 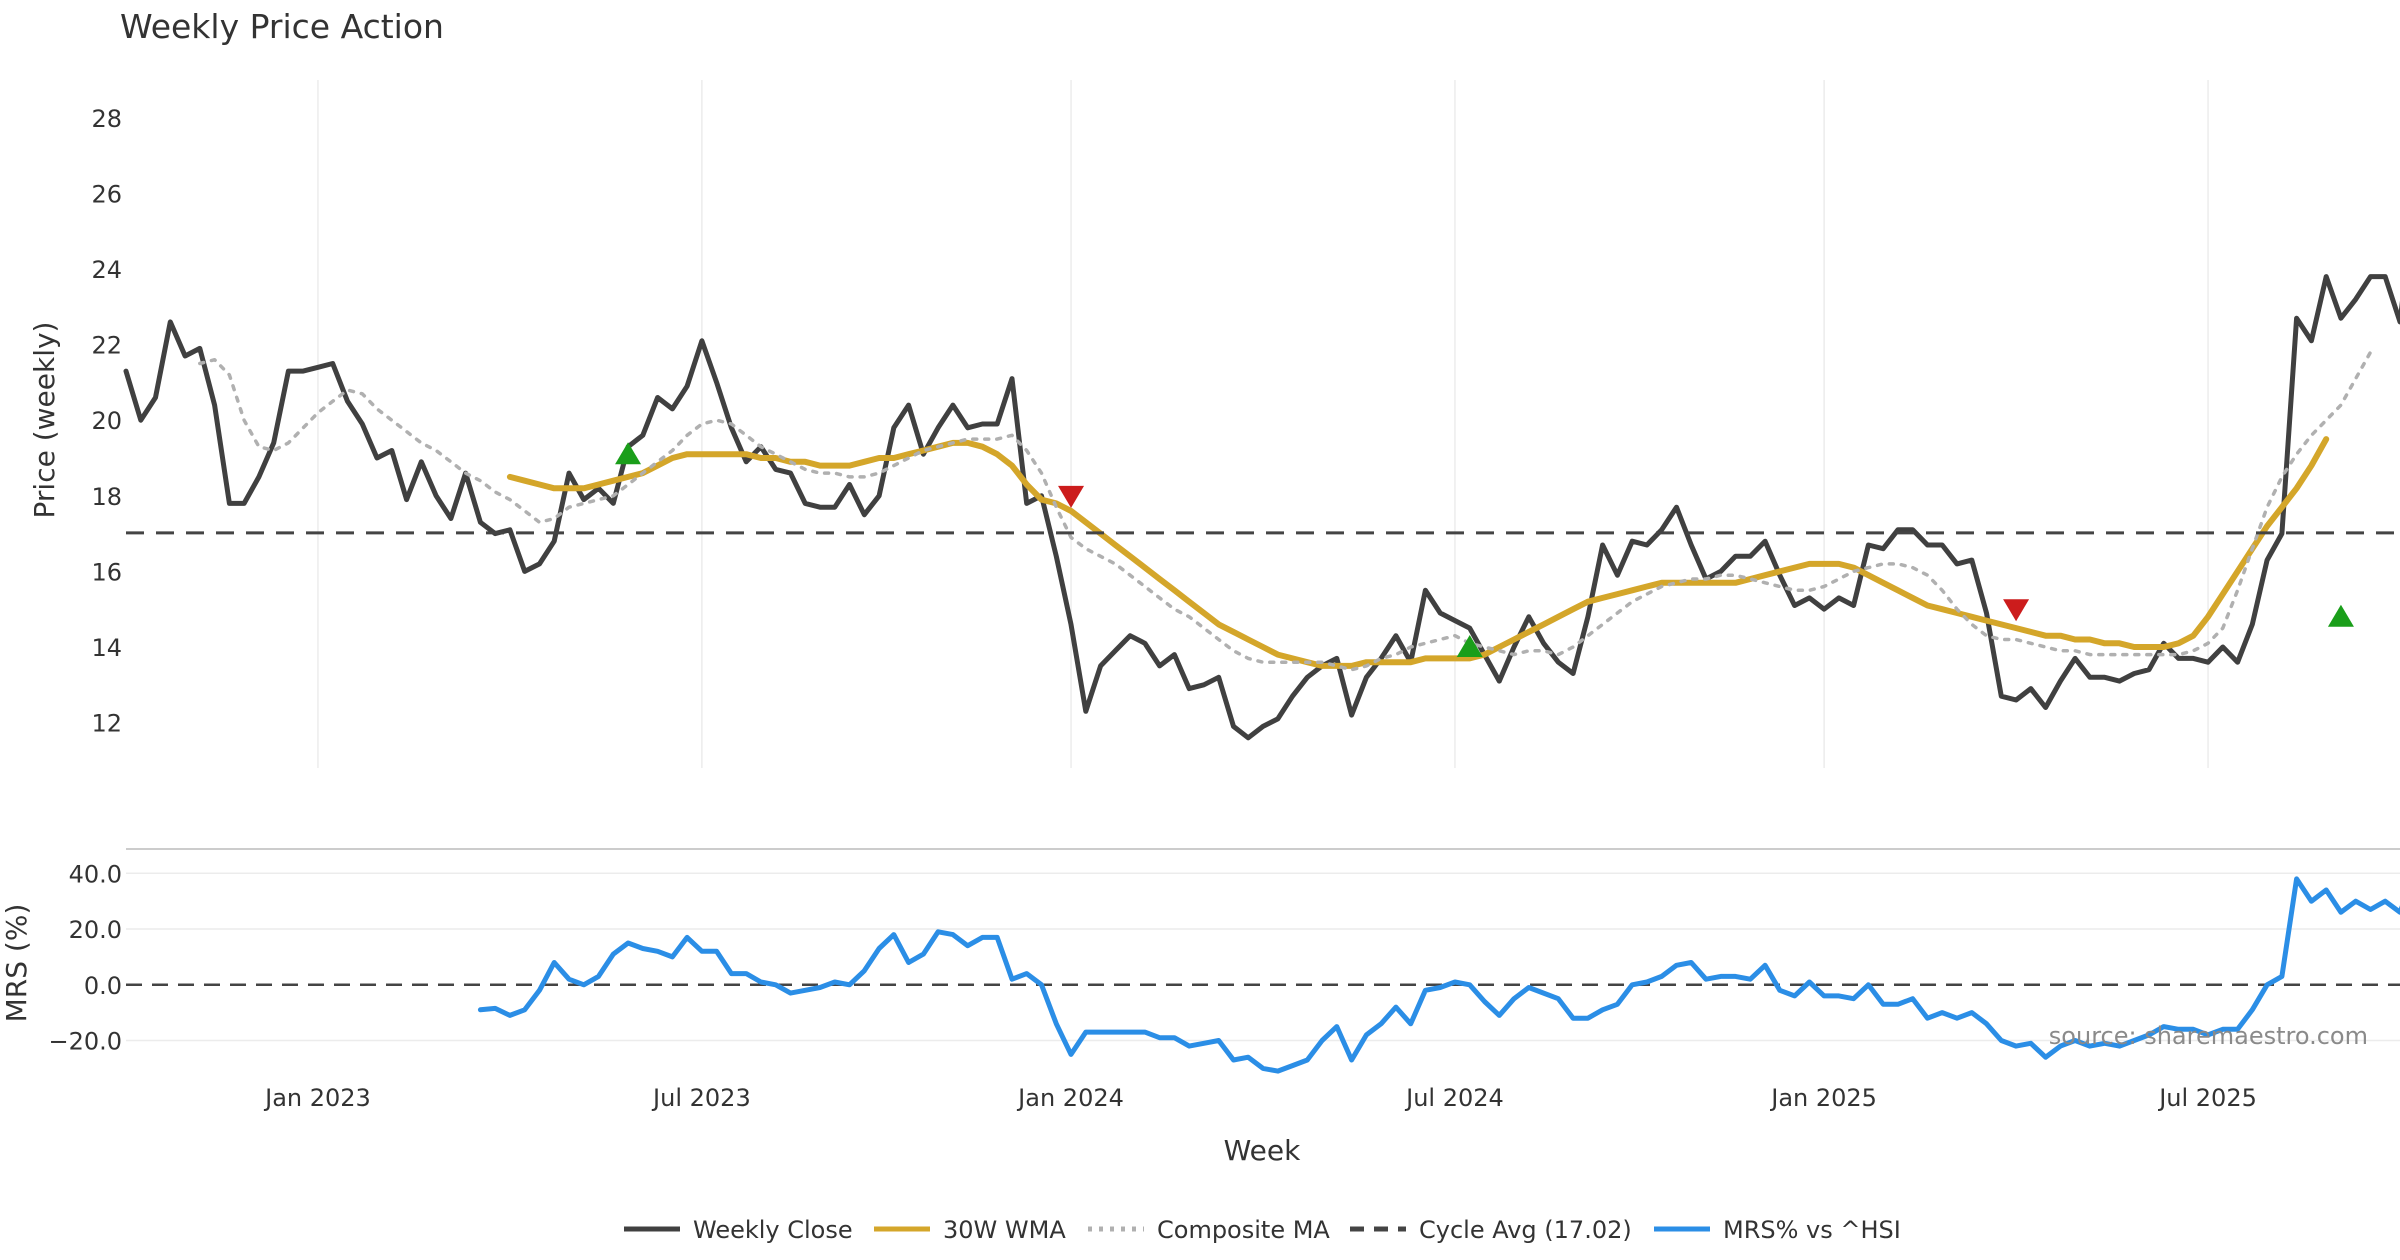 What do you see at coordinates (16, 963) in the screenshot?
I see `mrs-y-axis-title: MRS (%)` at bounding box center [16, 963].